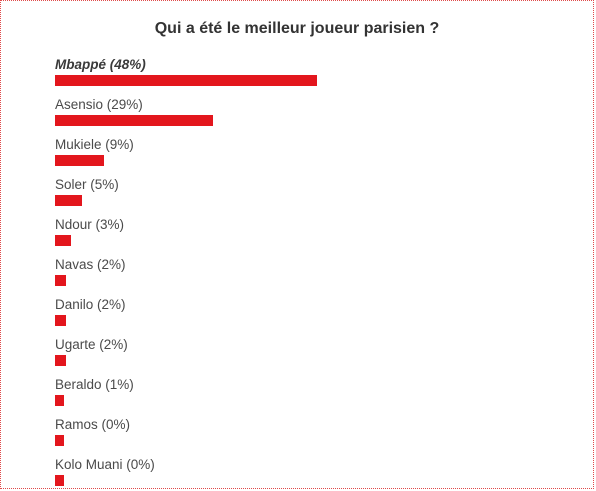 The height and width of the screenshot is (491, 596). What do you see at coordinates (100, 64) in the screenshot?
I see `poll-option-label: Mbappé (48%)` at bounding box center [100, 64].